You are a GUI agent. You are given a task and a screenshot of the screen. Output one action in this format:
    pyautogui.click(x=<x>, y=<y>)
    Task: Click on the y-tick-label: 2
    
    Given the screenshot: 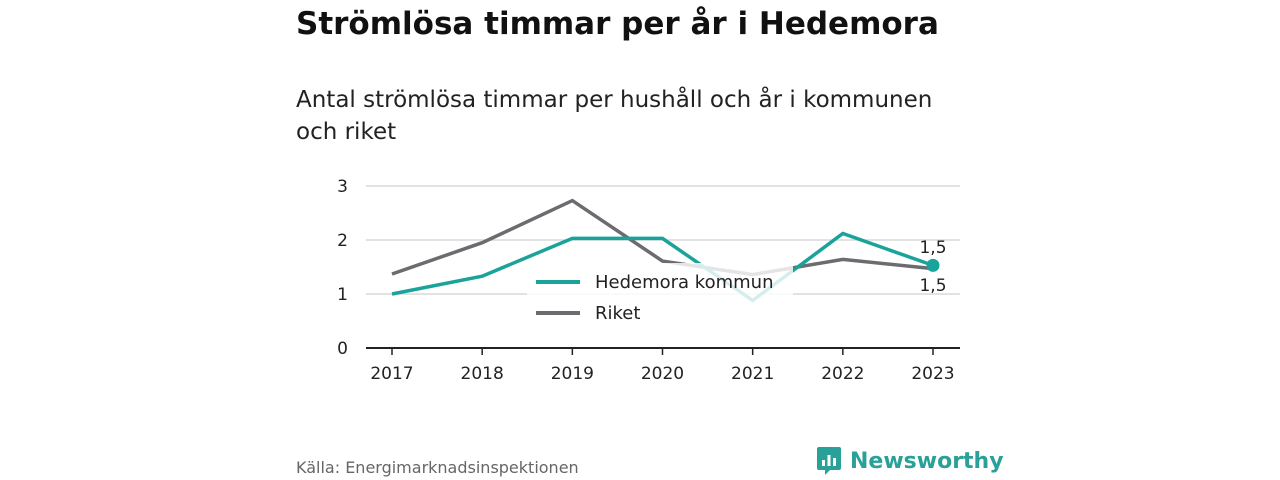 What is the action you would take?
    pyautogui.click(x=342, y=241)
    